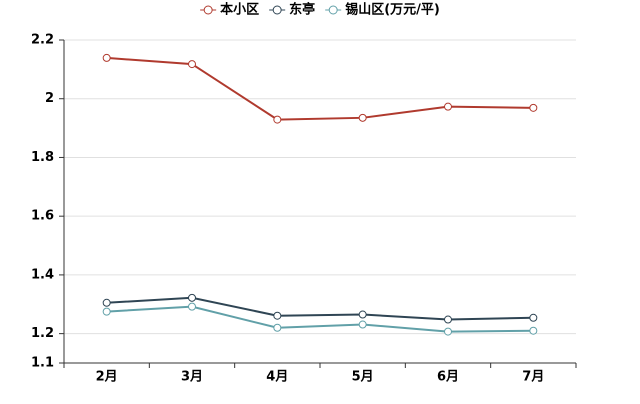 This screenshot has width=640, height=404. Describe the element at coordinates (448, 377) in the screenshot. I see `x-tick-label: 6月` at that location.